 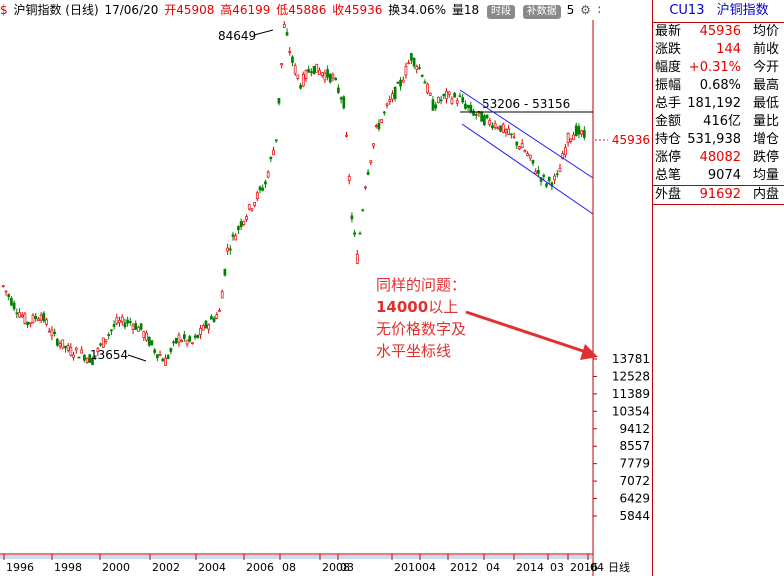 I want to click on x-tick-label: 2016, so click(x=584, y=567).